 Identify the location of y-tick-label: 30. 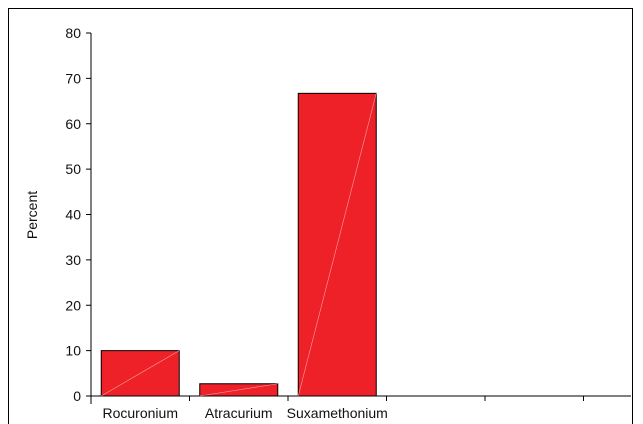
(73, 260).